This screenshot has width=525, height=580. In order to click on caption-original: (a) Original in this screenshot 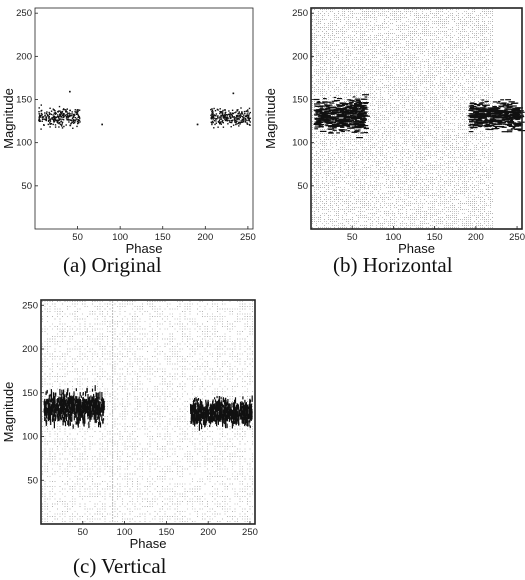, I will do `click(112, 265)`.